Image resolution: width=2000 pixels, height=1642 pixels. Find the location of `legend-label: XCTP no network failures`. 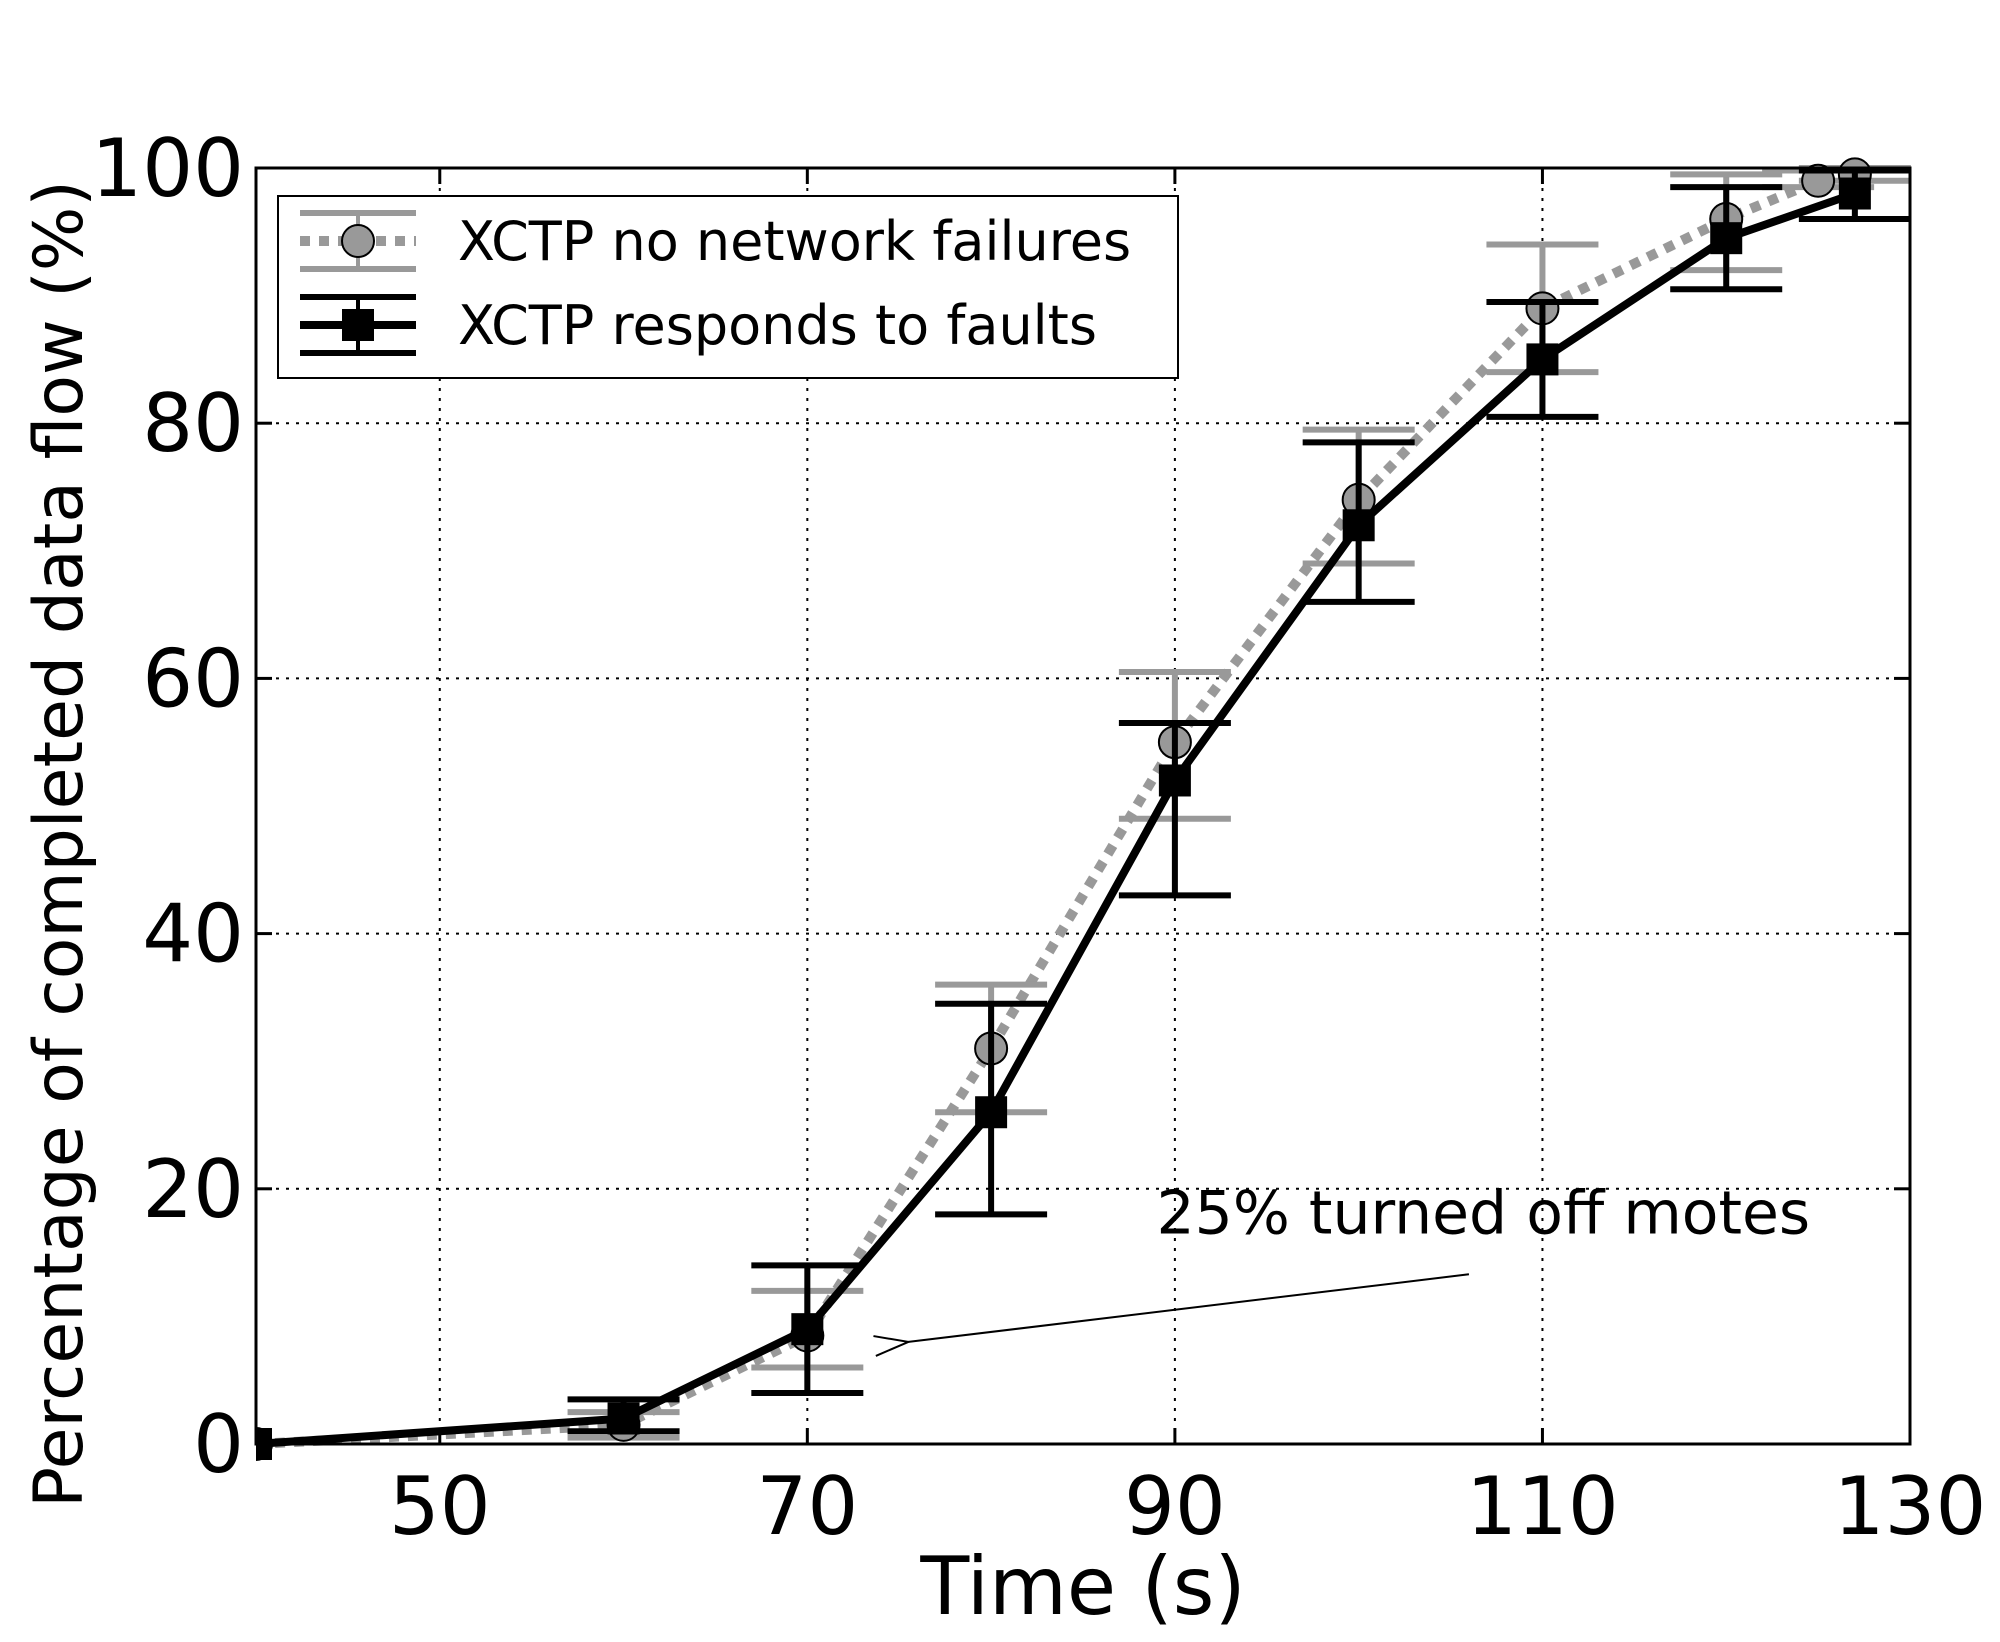

legend-label: XCTP no network failures is located at coordinates (794, 241).